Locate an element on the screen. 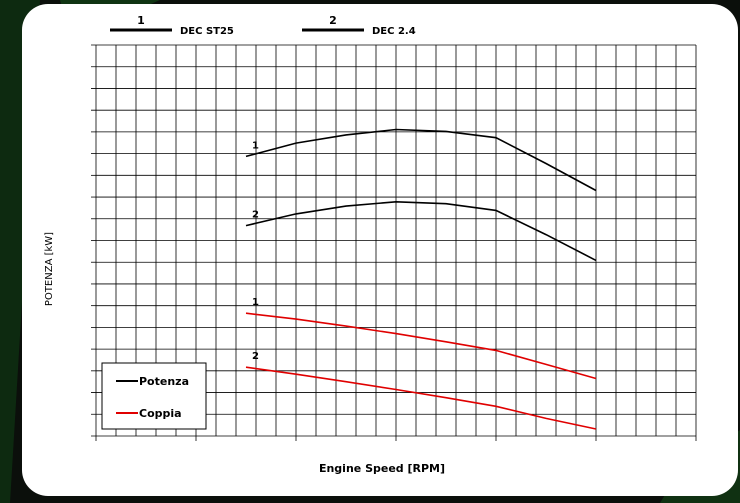 This screenshot has height=503, width=740. header-legend-label: DEC 2.4 is located at coordinates (394, 31).